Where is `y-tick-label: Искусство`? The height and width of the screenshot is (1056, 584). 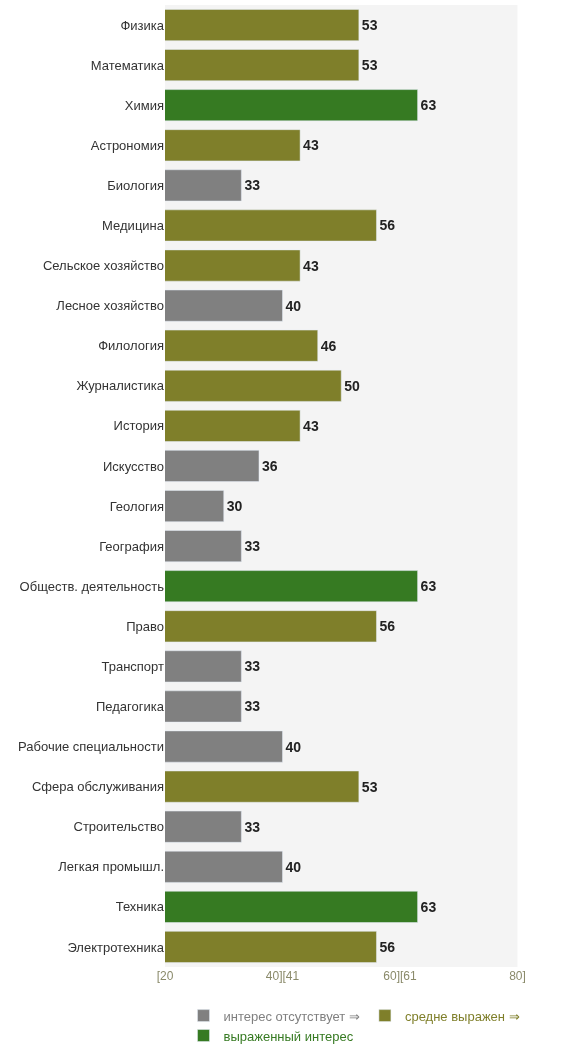
y-tick-label: Искусство is located at coordinates (133, 466).